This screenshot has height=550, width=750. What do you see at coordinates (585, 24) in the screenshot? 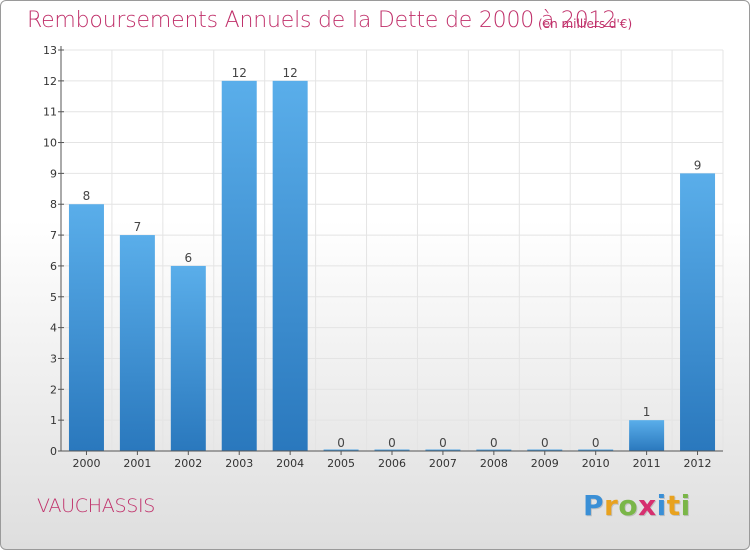
I see `unit-label: (en milliers d'€)` at bounding box center [585, 24].